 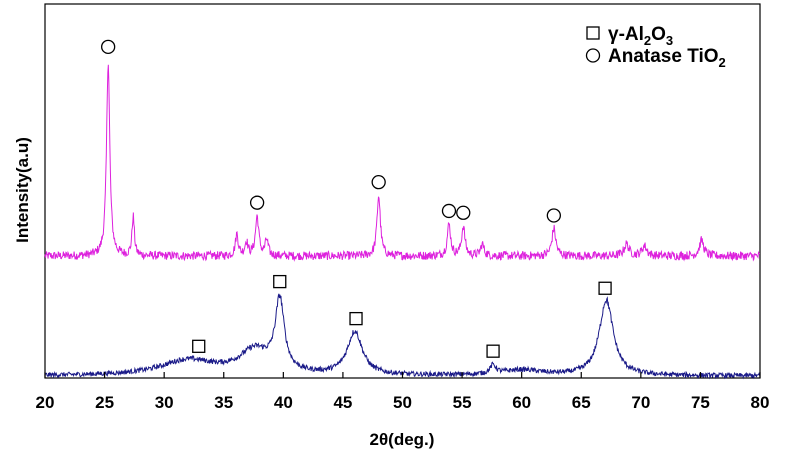 I want to click on x-tick-label-75: 75, so click(x=700, y=402).